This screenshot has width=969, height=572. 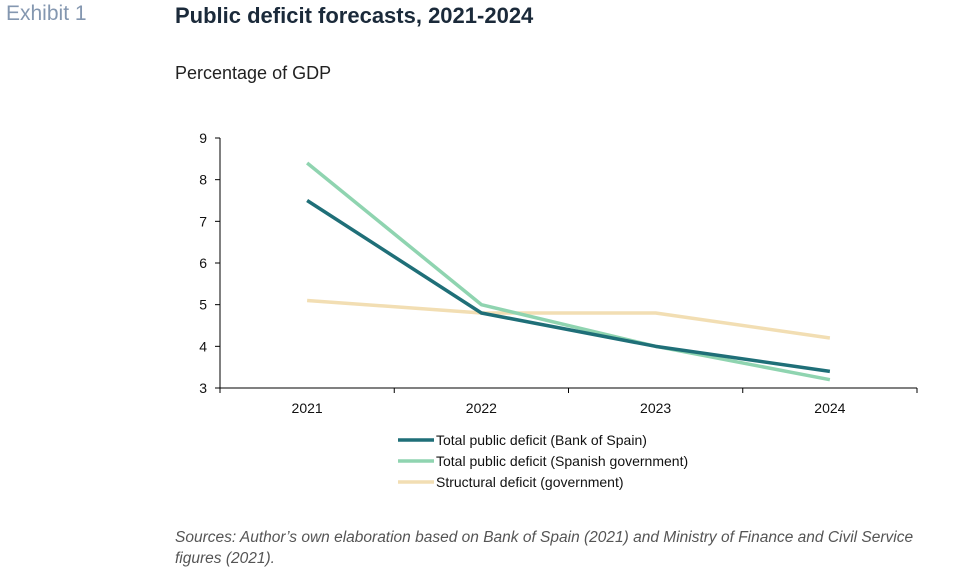 What do you see at coordinates (530, 482) in the screenshot?
I see `legend-label: Structural deficit (government)` at bounding box center [530, 482].